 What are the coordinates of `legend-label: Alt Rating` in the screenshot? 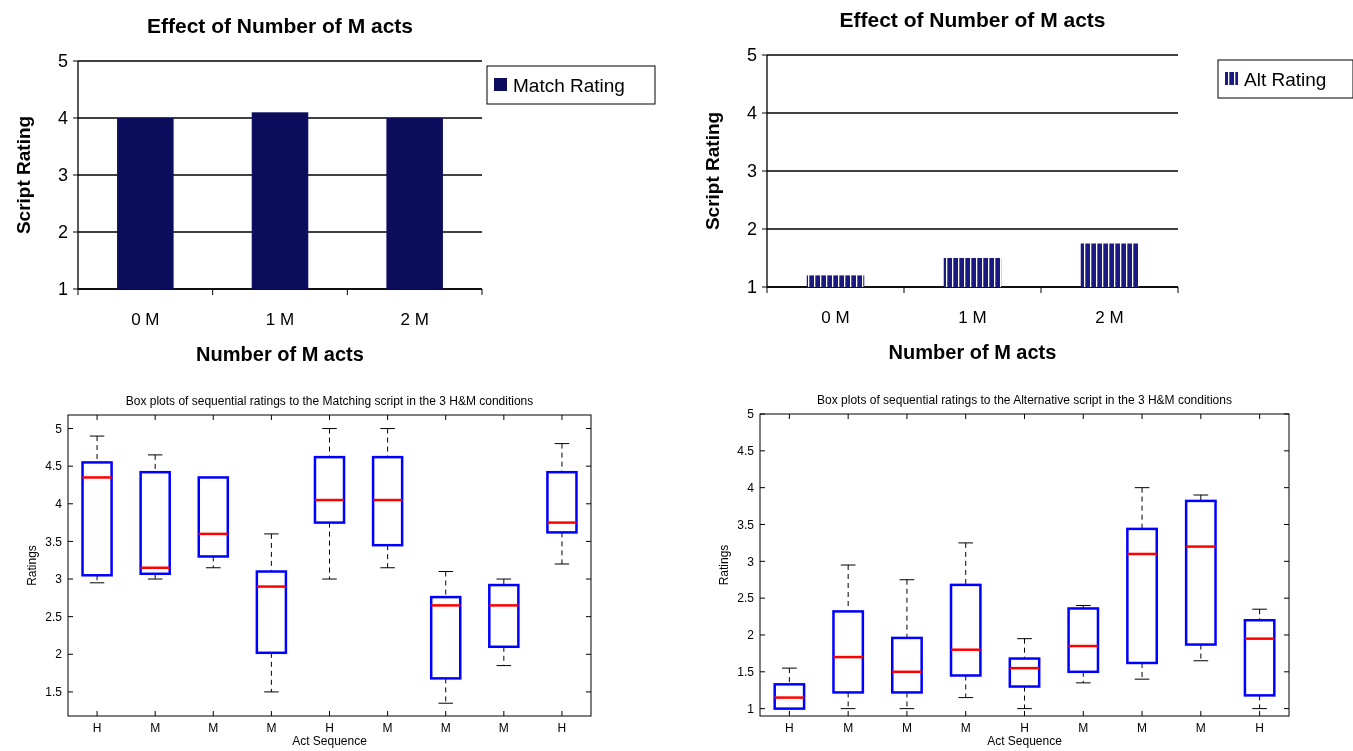 It's located at (1285, 79).